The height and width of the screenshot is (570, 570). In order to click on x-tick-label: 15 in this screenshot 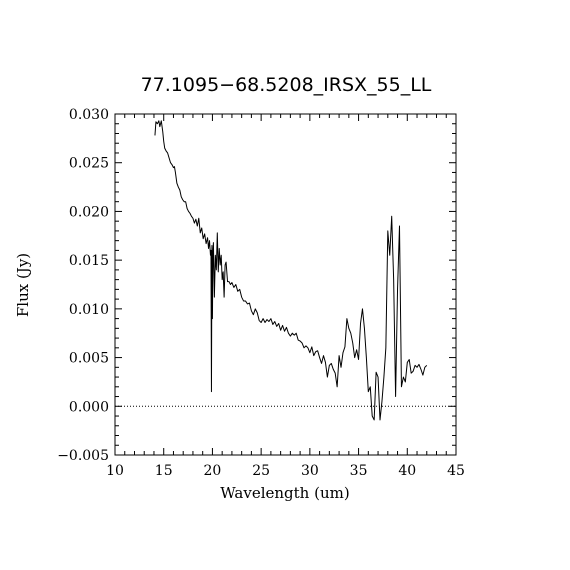, I will do `click(164, 471)`.